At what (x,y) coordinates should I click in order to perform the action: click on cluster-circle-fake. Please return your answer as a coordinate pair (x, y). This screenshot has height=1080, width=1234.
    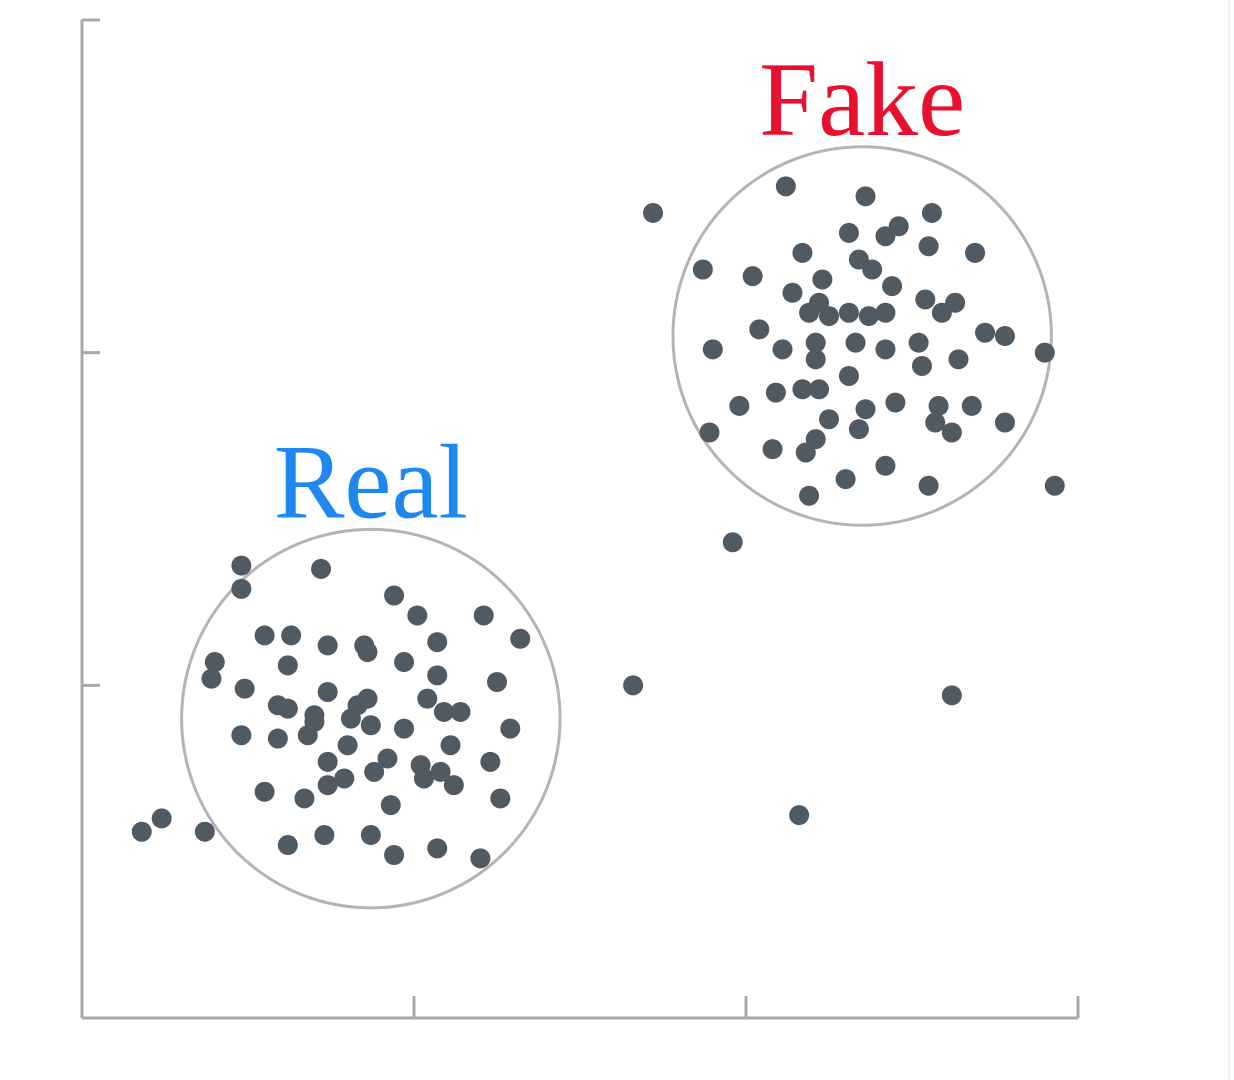
    Looking at the image, I should click on (862, 336).